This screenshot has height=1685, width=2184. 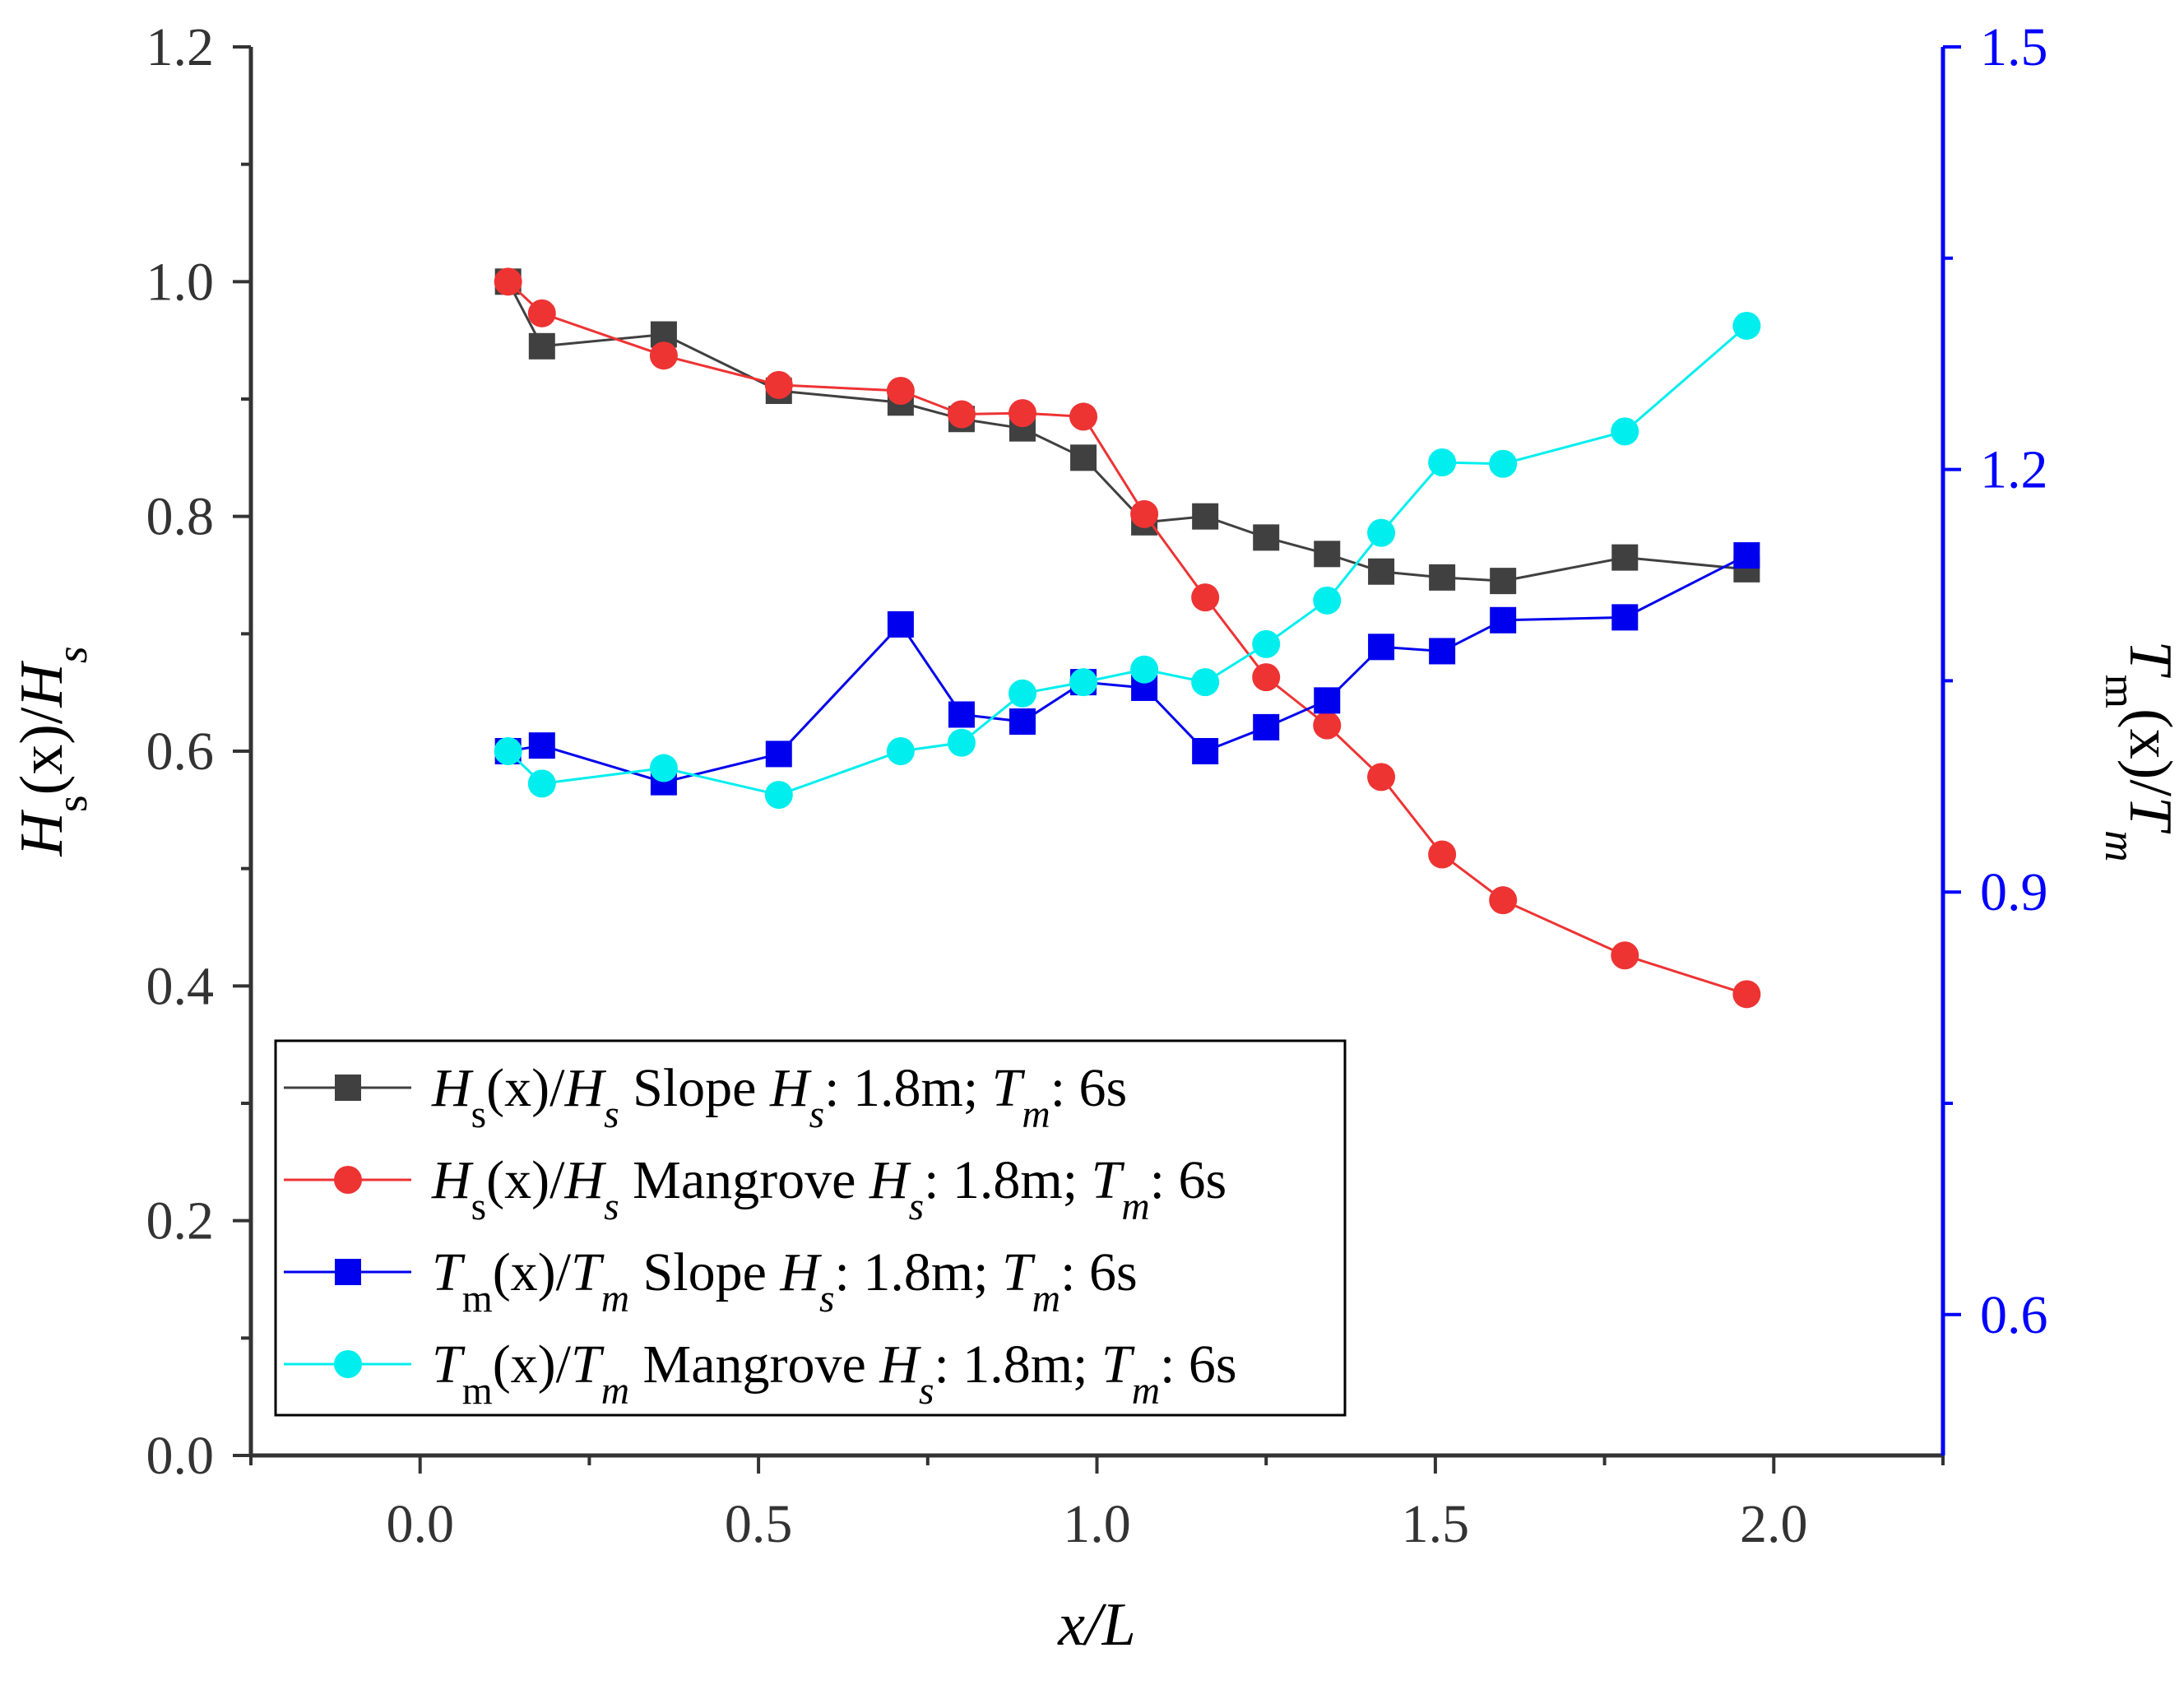 I want to click on x-tick-label: 1.0, so click(x=1097, y=1524).